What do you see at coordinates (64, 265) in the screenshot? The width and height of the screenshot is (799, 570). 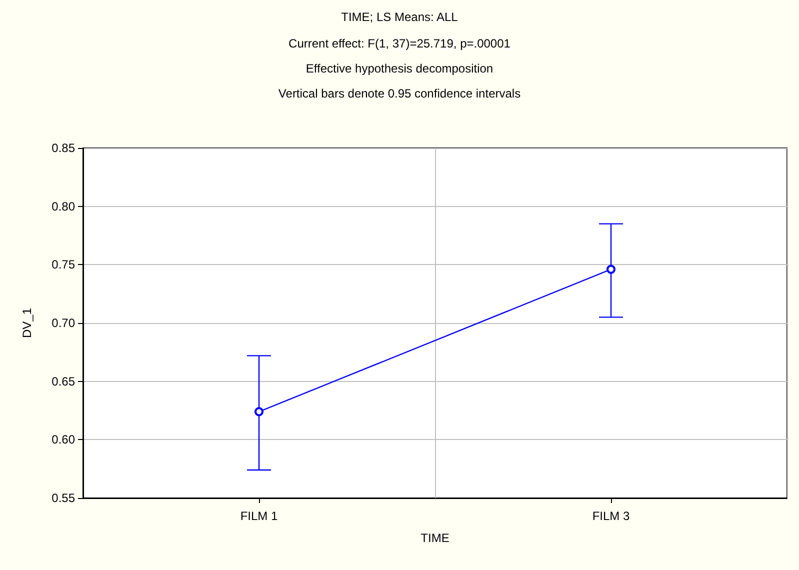 I see `y-tick-label: 0.75` at bounding box center [64, 265].